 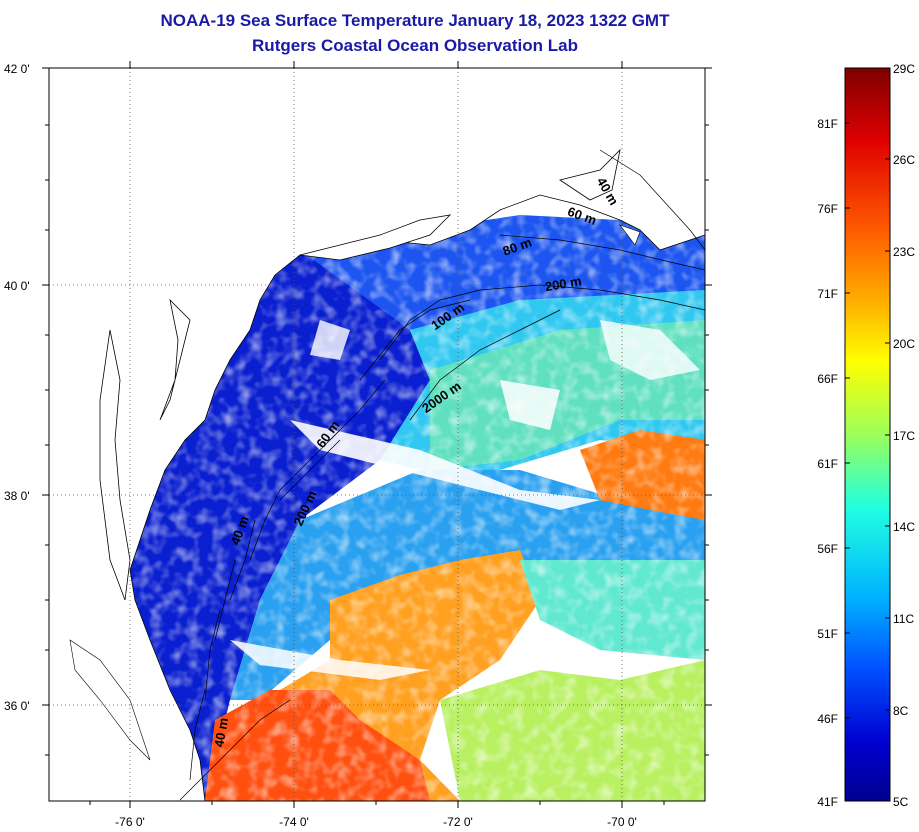 What do you see at coordinates (827, 634) in the screenshot?
I see `colorbar-label-f: 51F` at bounding box center [827, 634].